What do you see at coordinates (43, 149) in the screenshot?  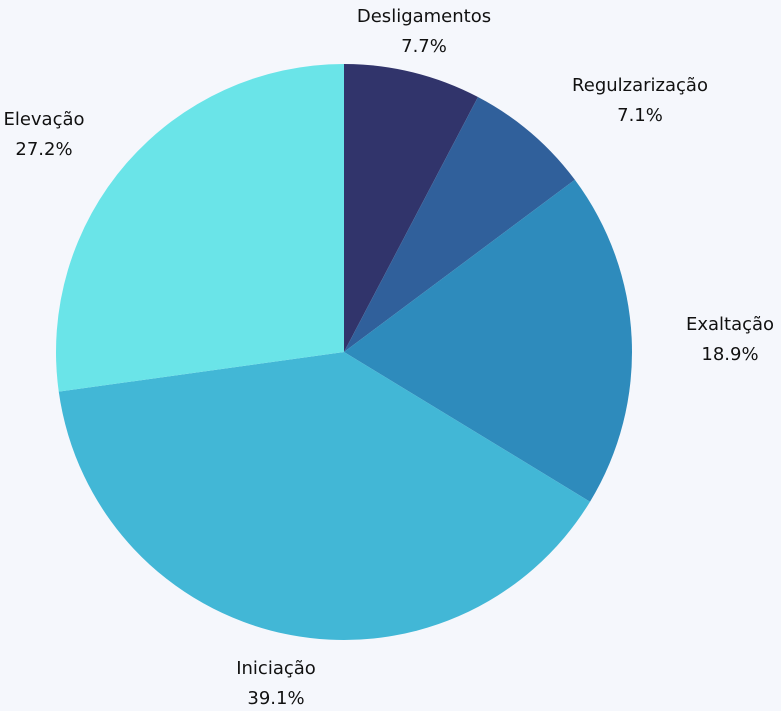 I see `slice-percent-label: 27.2%` at bounding box center [43, 149].